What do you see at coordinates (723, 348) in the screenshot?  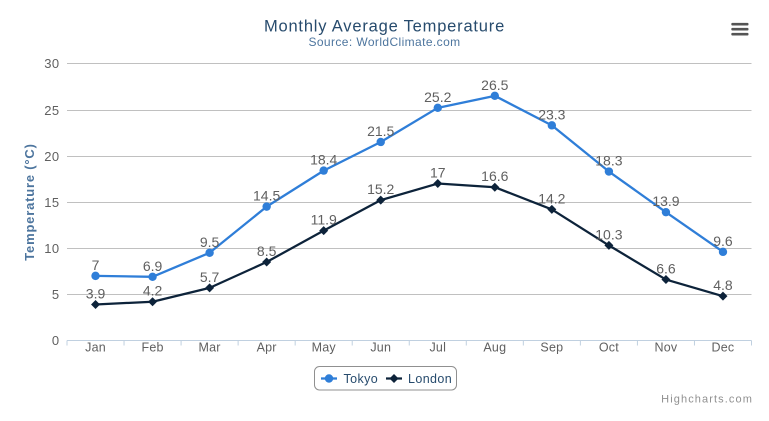 I see `svg-text: Dec` at bounding box center [723, 348].